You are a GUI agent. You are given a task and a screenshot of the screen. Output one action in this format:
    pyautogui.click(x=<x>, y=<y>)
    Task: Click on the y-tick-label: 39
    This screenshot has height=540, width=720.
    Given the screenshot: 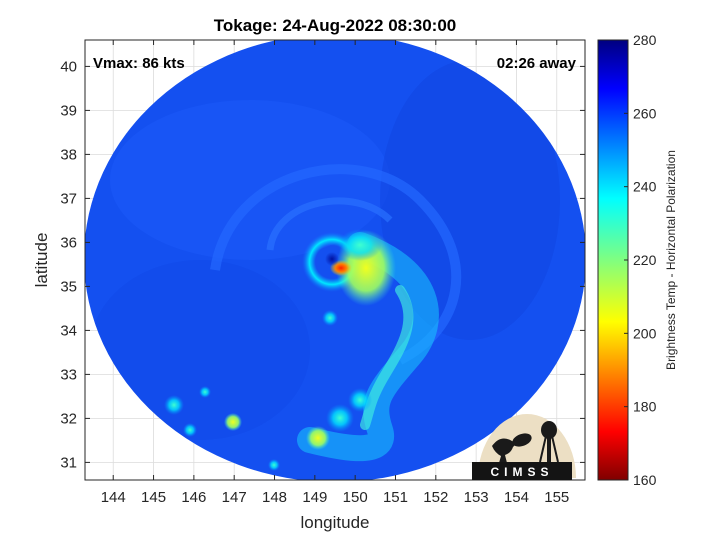 What is the action you would take?
    pyautogui.click(x=68, y=110)
    